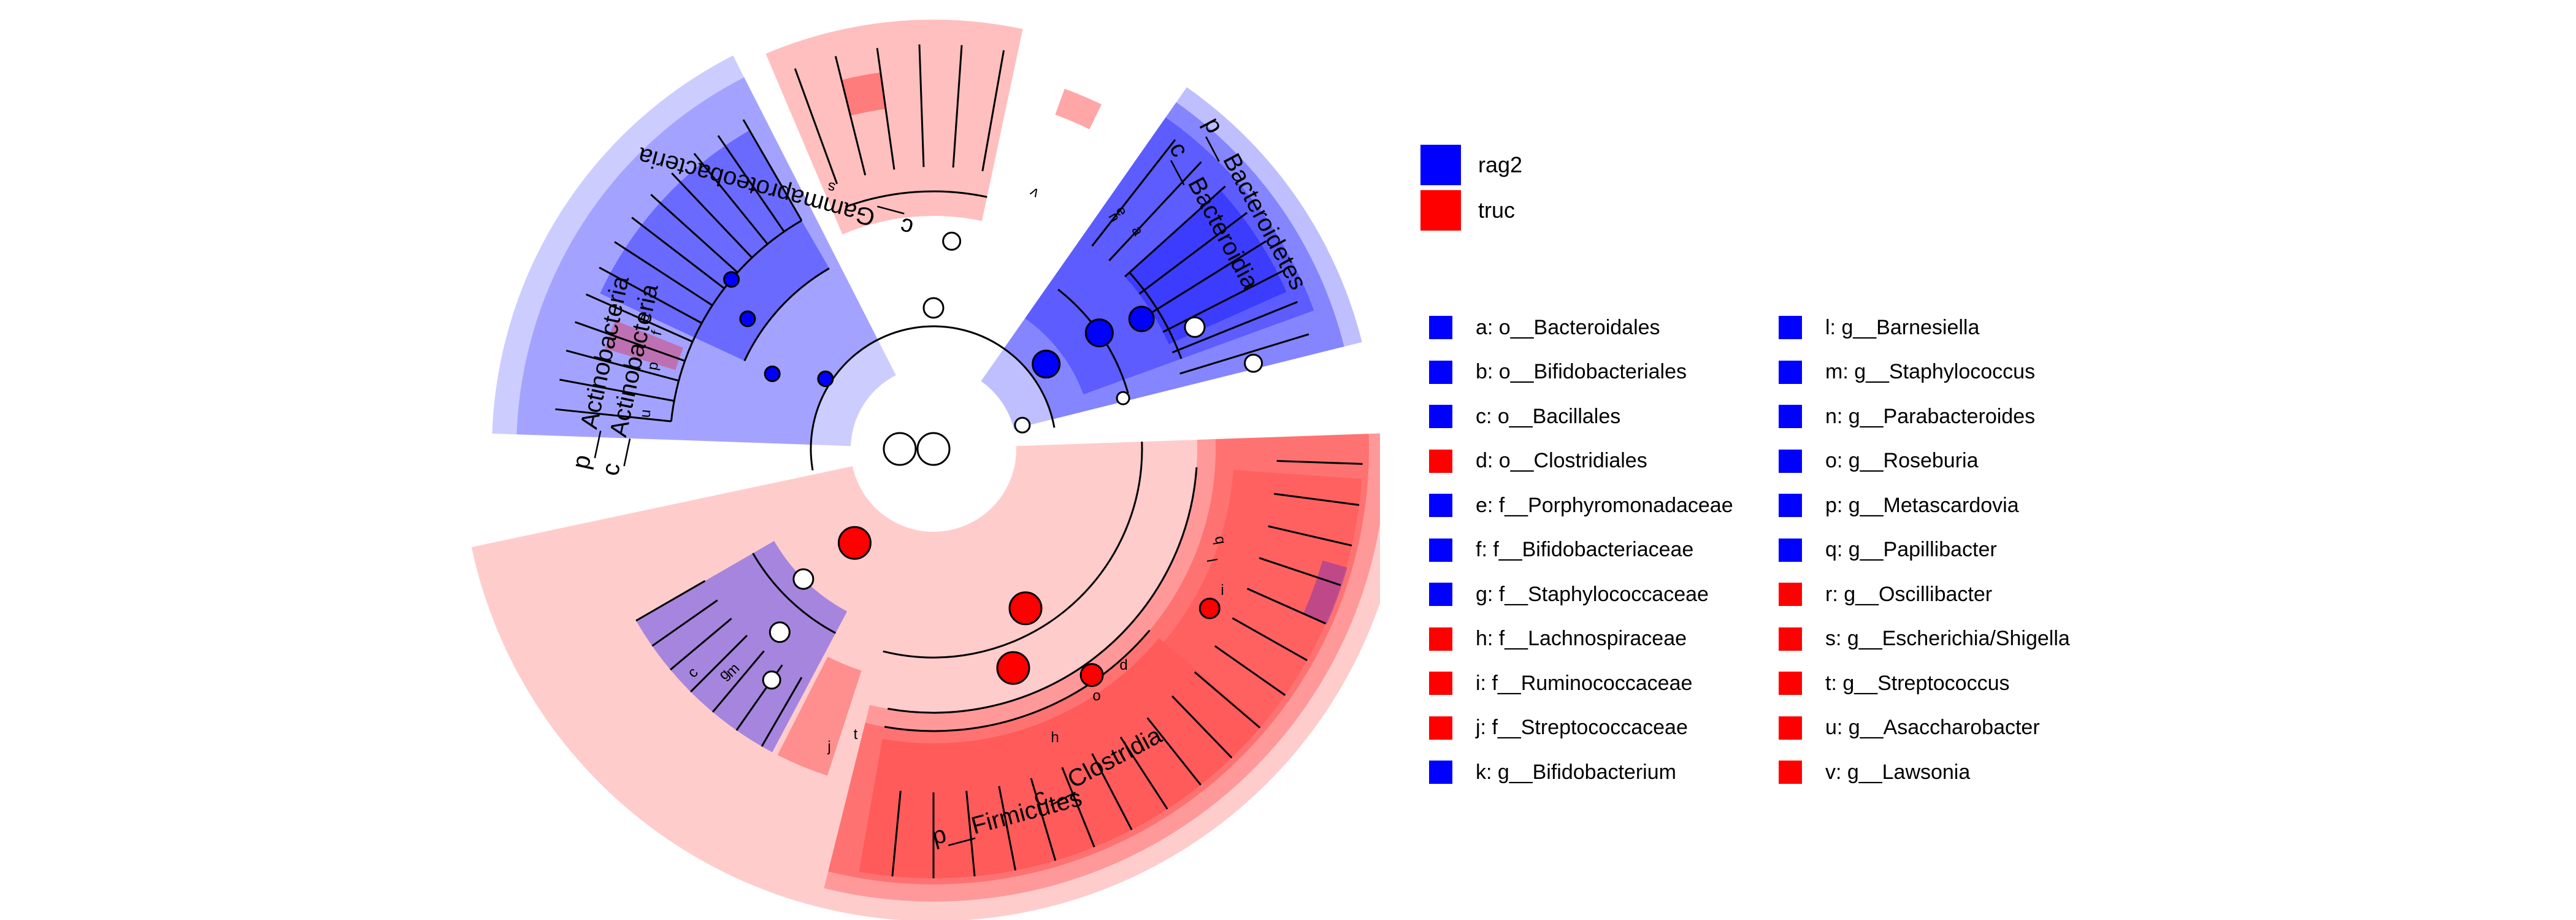  I want to click on taxon-key-item: m: g__Staphylococcus, so click(1950, 372).